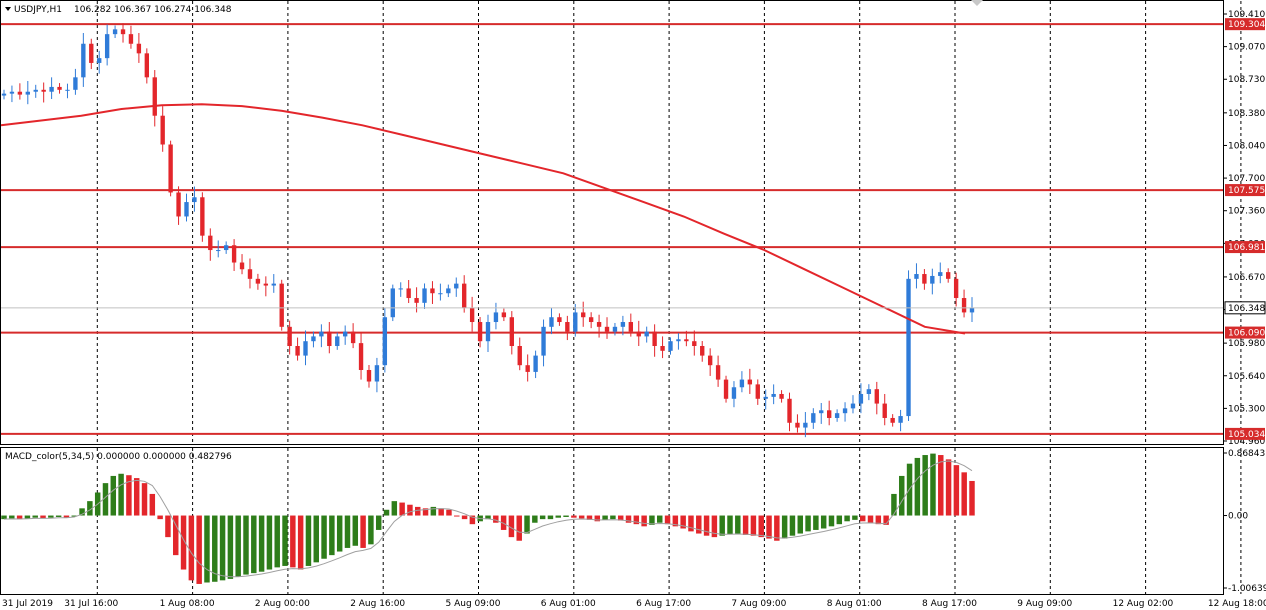 This screenshot has width=1266, height=610. Describe the element at coordinates (758, 604) in the screenshot. I see `time-label: 7 Aug 09:00` at that location.